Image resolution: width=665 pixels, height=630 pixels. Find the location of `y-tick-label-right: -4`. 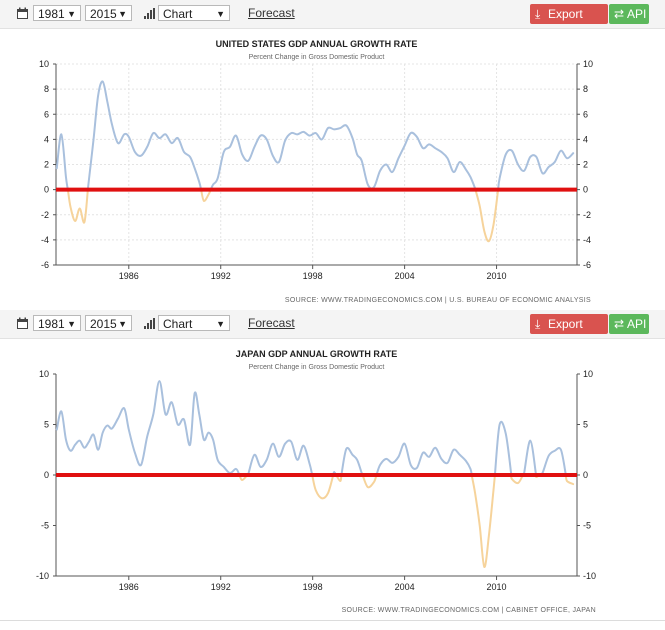

y-tick-label-right: -4 is located at coordinates (587, 240).